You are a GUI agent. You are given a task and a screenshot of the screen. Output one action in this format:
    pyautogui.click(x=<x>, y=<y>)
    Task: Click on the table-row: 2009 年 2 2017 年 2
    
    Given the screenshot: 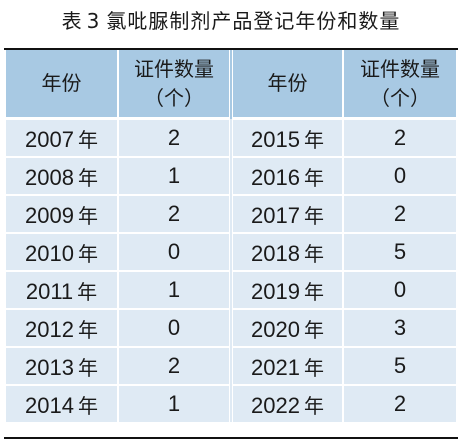 What is the action you would take?
    pyautogui.click(x=231, y=213)
    